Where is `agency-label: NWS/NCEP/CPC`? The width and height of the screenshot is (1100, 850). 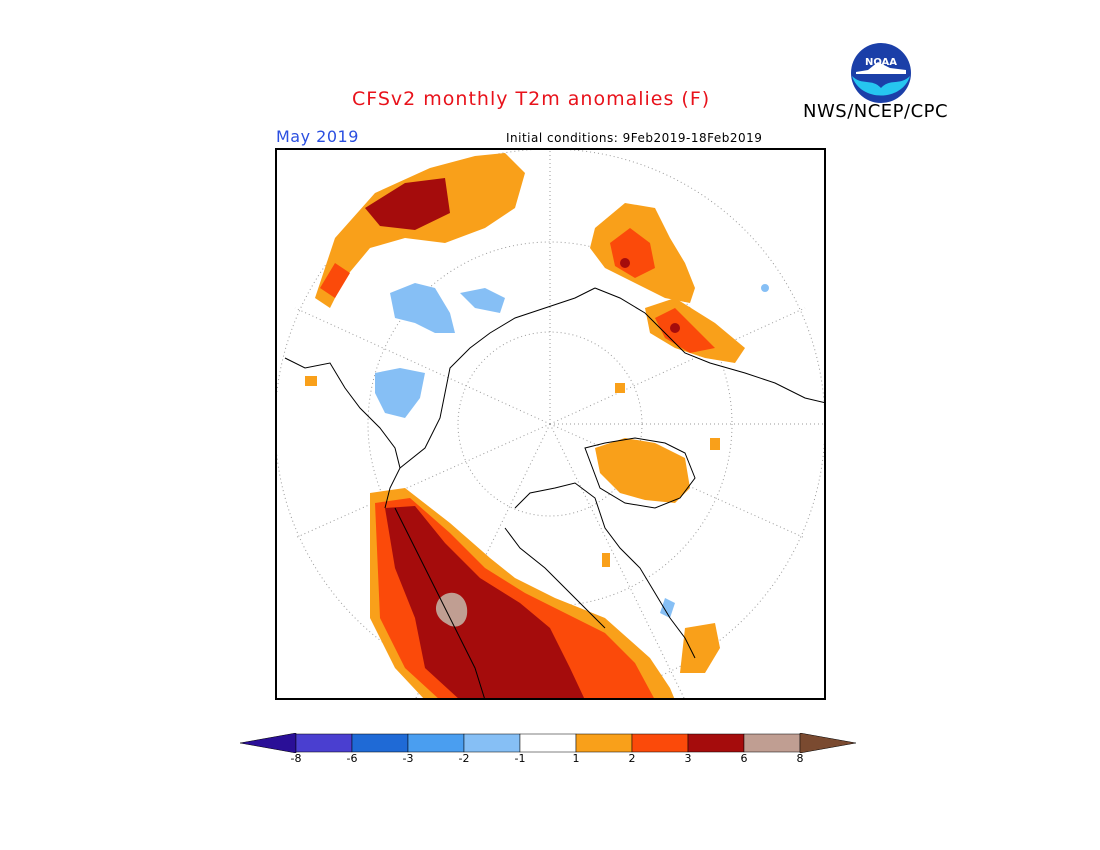
agency-label: NWS/NCEP/CPC is located at coordinates (876, 111).